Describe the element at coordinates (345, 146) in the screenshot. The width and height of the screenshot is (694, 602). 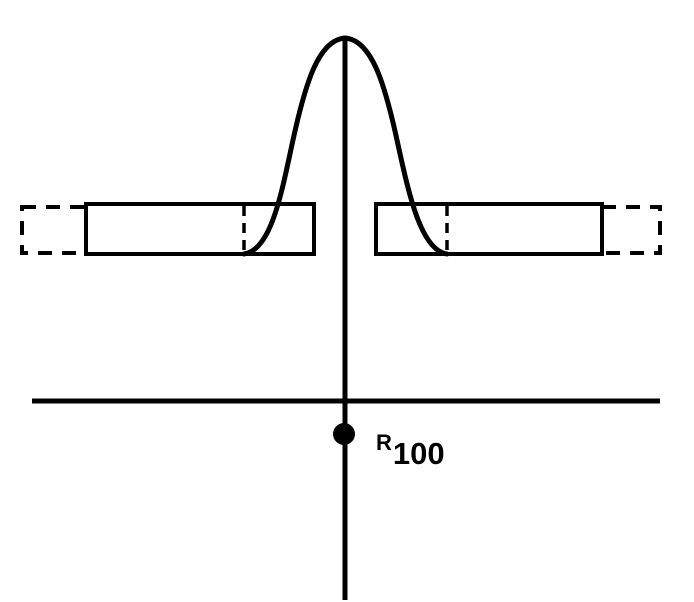
I see `bell-curve` at that location.